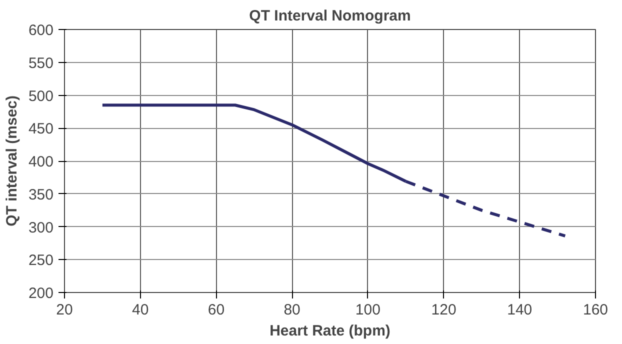  I want to click on y-tick-label: 300, so click(41, 227).